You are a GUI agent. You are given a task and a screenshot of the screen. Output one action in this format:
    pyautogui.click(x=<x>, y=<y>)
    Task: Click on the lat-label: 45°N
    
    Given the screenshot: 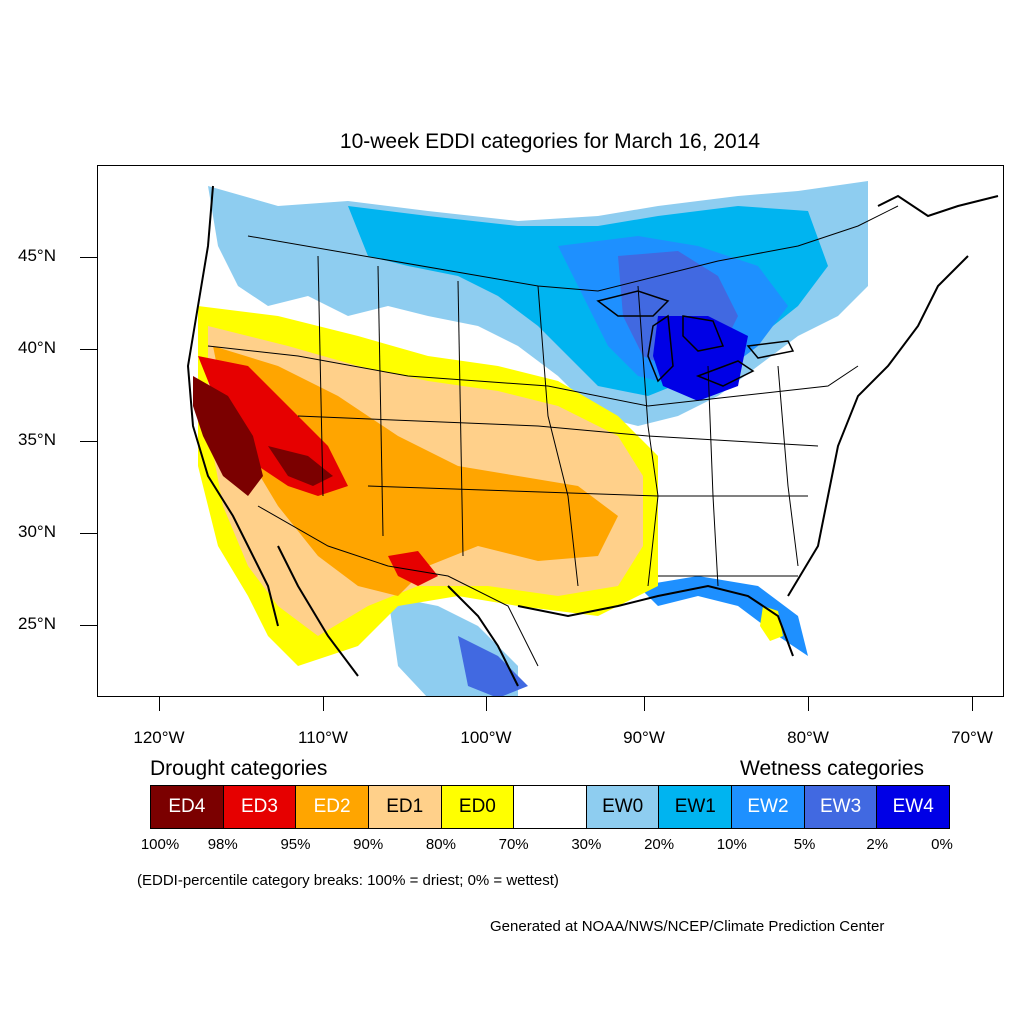 What is the action you would take?
    pyautogui.click(x=37, y=255)
    